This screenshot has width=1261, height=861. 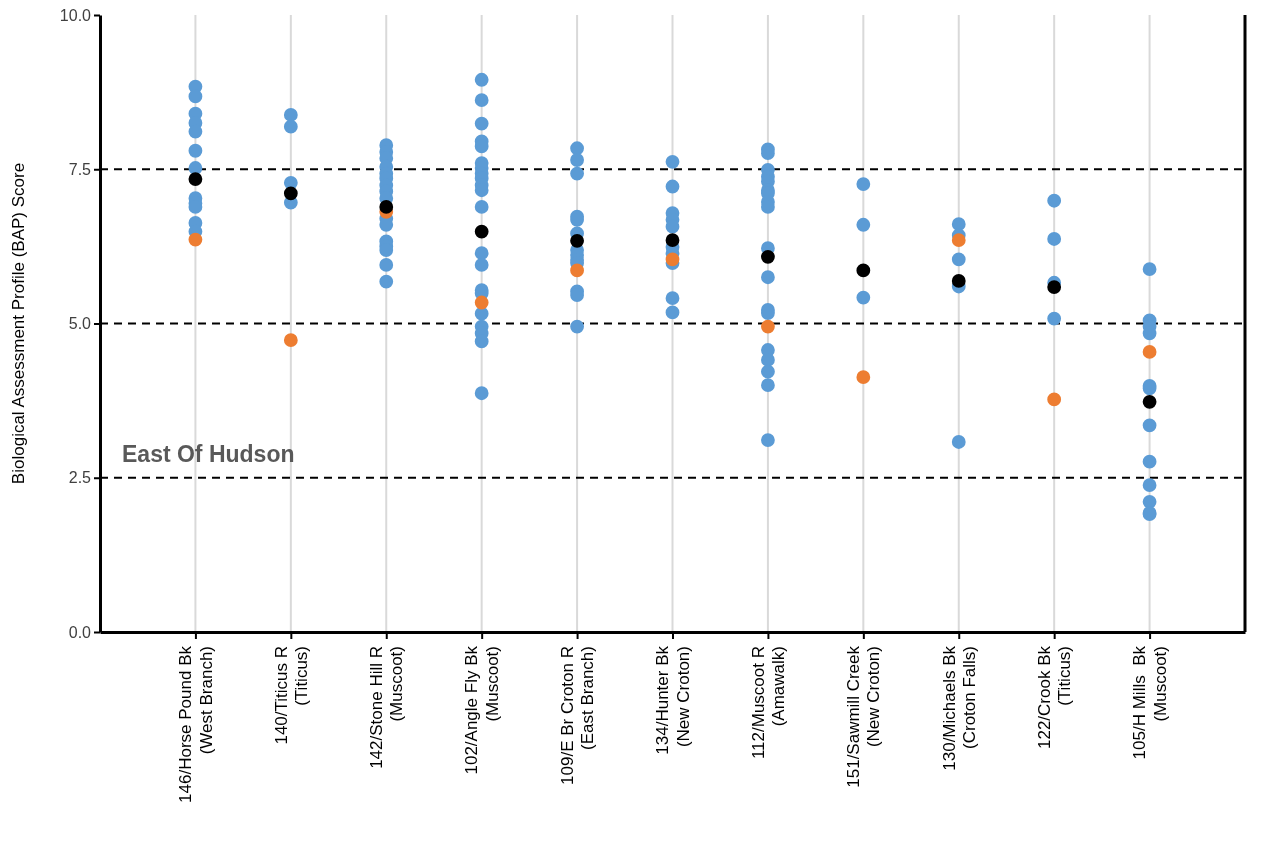 What do you see at coordinates (1150, 702) in the screenshot?
I see `x-tick-label: 105/H Mills Bk (Muscoot)` at bounding box center [1150, 702].